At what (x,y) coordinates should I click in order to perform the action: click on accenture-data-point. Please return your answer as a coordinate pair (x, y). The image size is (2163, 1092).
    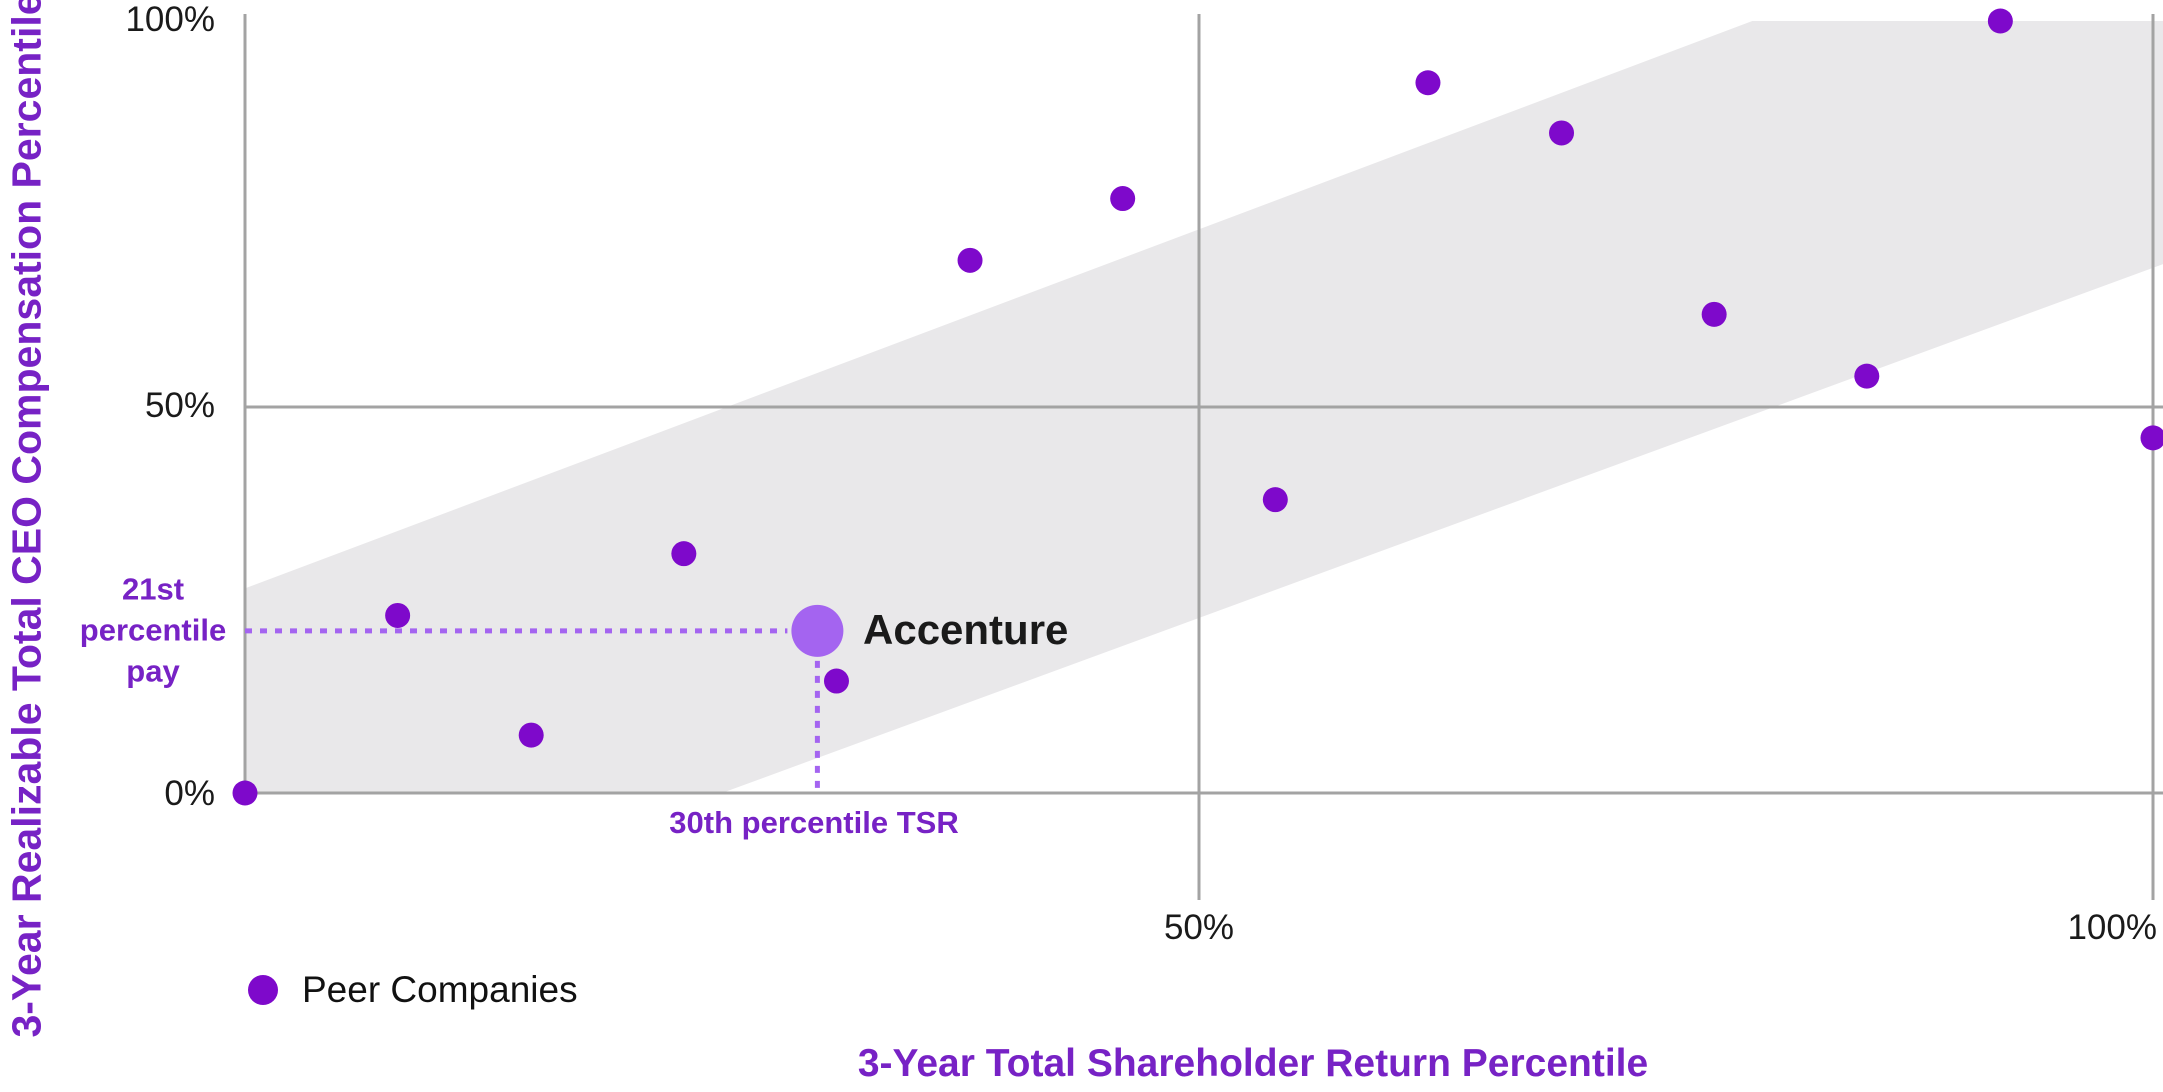
    Looking at the image, I should click on (817, 630).